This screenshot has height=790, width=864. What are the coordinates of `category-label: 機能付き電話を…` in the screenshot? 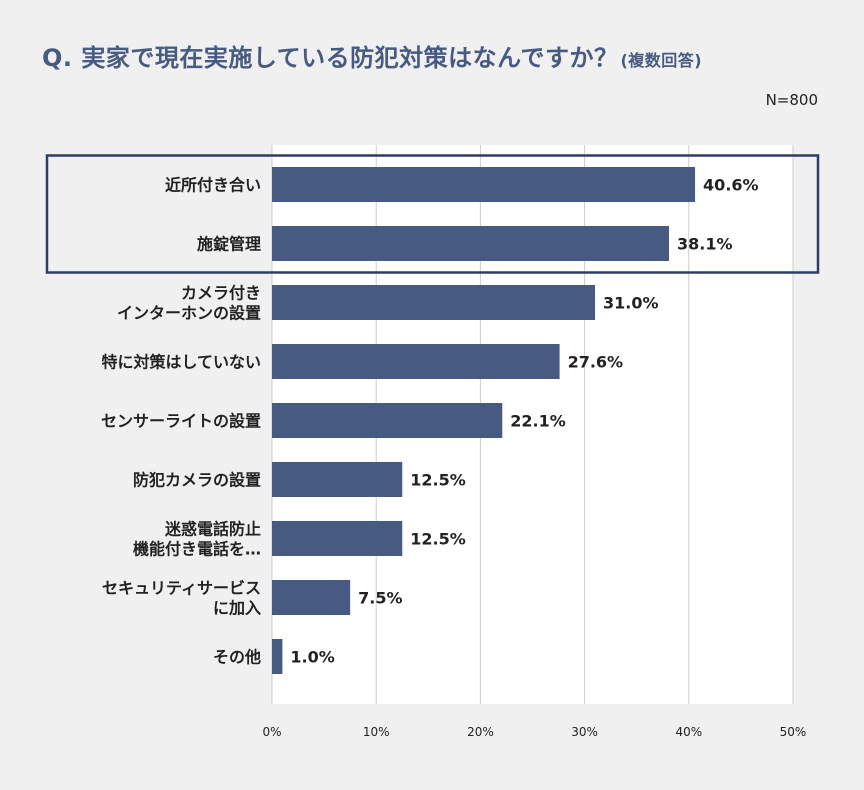 It's located at (197, 549).